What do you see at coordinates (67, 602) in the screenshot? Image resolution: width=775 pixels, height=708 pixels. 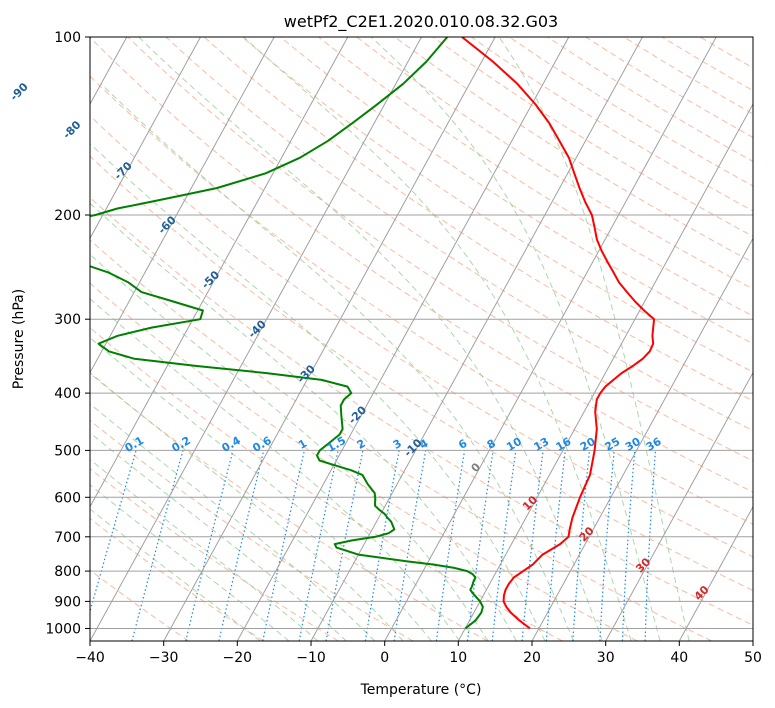 I see `y-tick-label: 900` at bounding box center [67, 602].